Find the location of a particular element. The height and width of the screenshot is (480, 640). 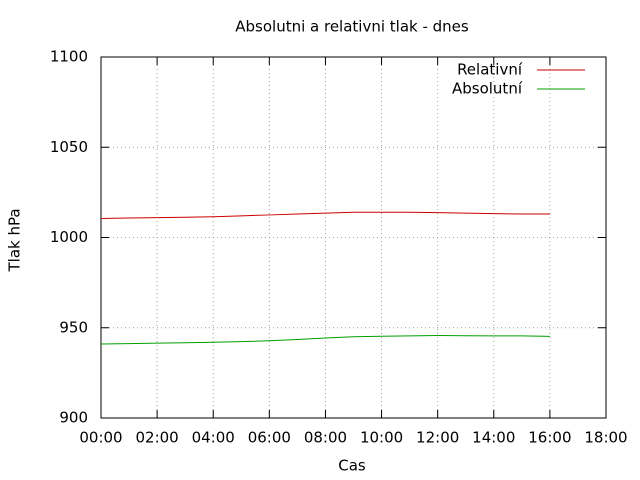

x-tick-label: 14:00 is located at coordinates (493, 438).